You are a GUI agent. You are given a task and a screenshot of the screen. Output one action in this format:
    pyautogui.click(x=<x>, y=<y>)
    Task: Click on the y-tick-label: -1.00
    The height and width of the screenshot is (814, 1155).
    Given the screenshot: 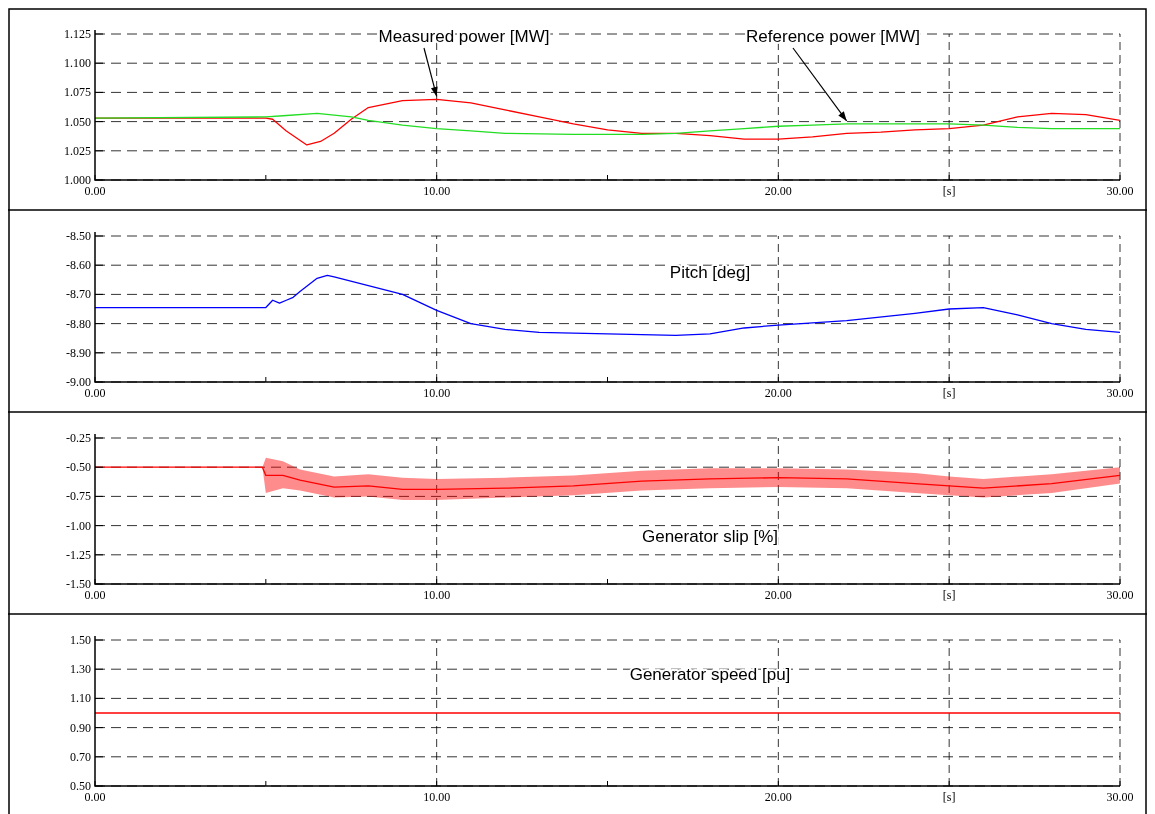 What is the action you would take?
    pyautogui.click(x=78, y=525)
    